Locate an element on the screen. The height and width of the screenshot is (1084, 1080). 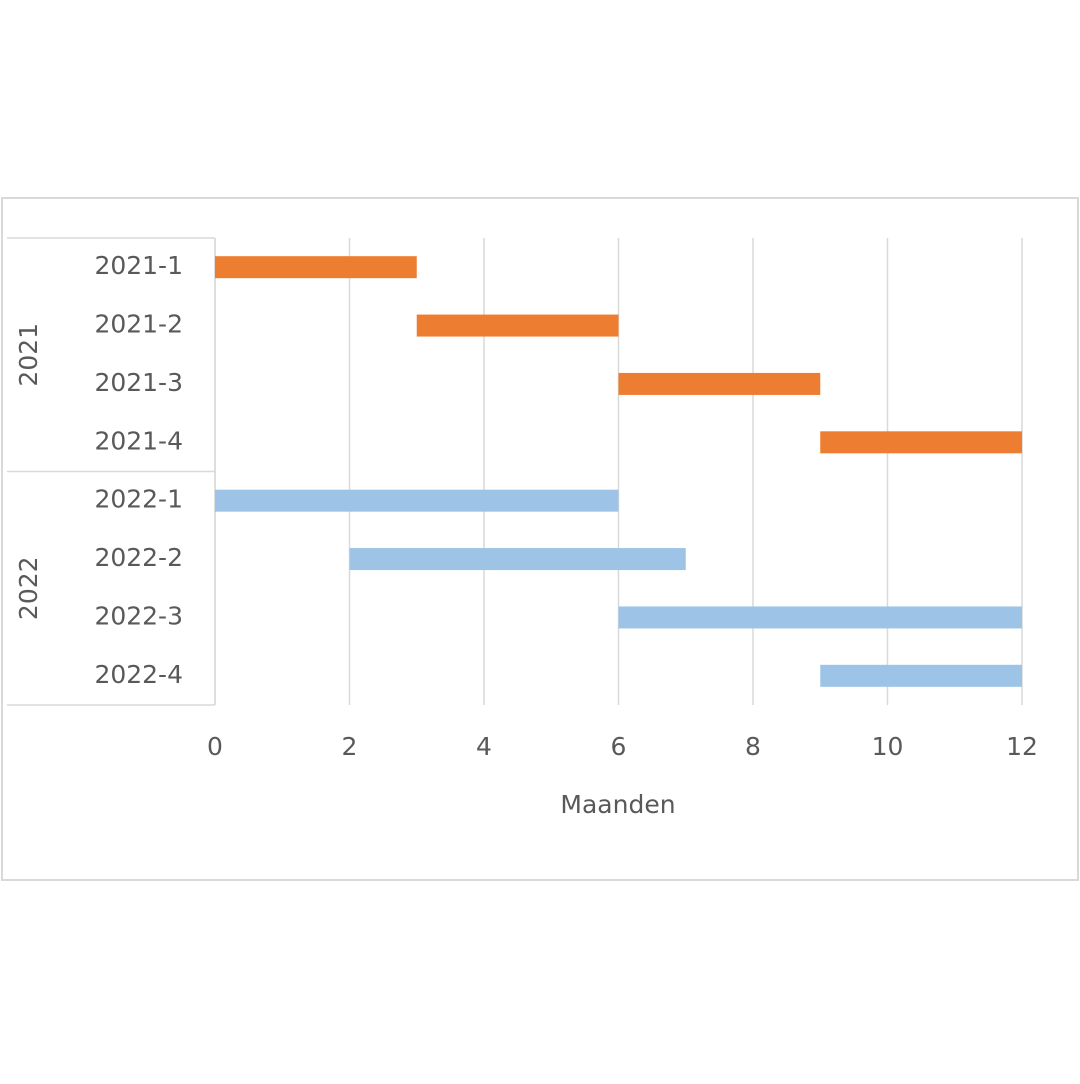
group-label: 2022 is located at coordinates (28, 588).